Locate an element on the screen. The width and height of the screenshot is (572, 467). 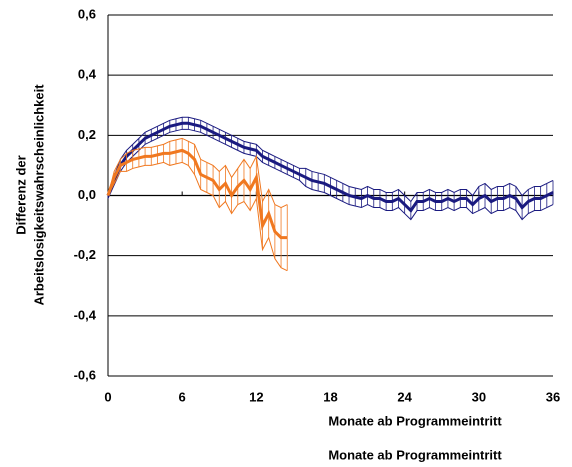
x-tick-label: 30 is located at coordinates (479, 396).